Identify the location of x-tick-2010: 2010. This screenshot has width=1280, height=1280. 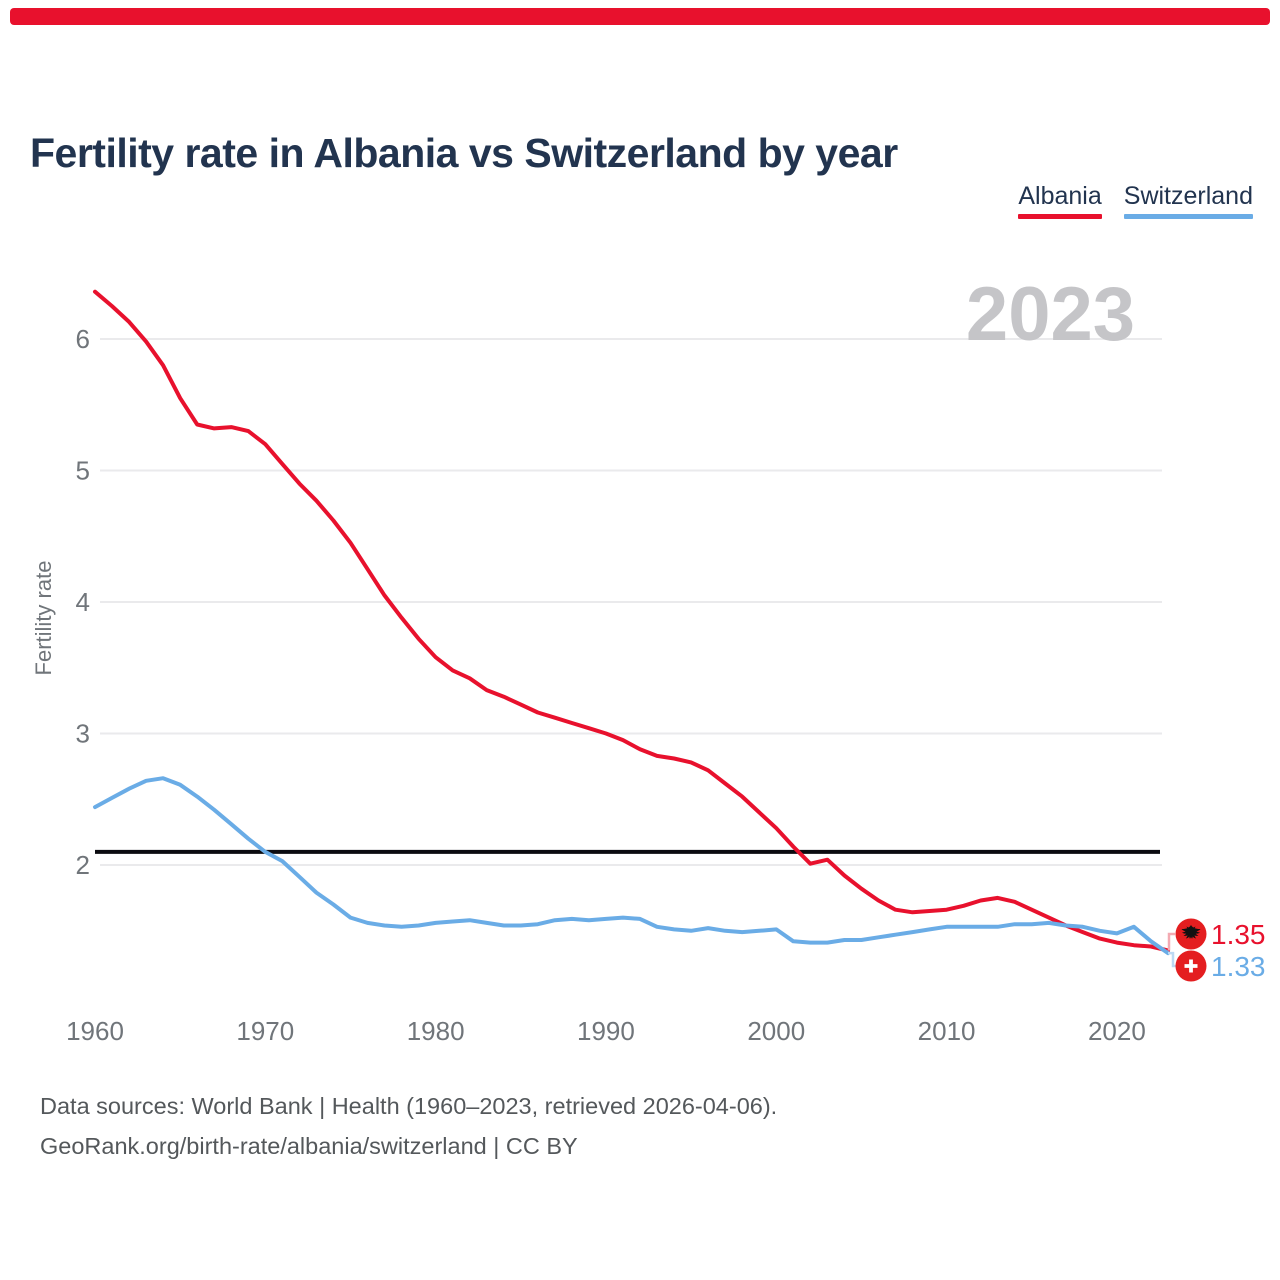
(947, 1031).